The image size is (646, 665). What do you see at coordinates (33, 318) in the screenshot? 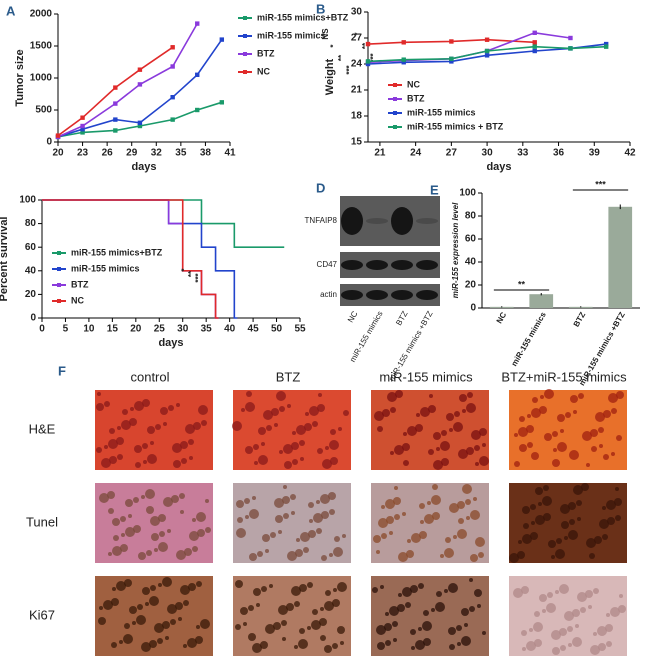
I see `y-tick-label: 0` at bounding box center [33, 318].